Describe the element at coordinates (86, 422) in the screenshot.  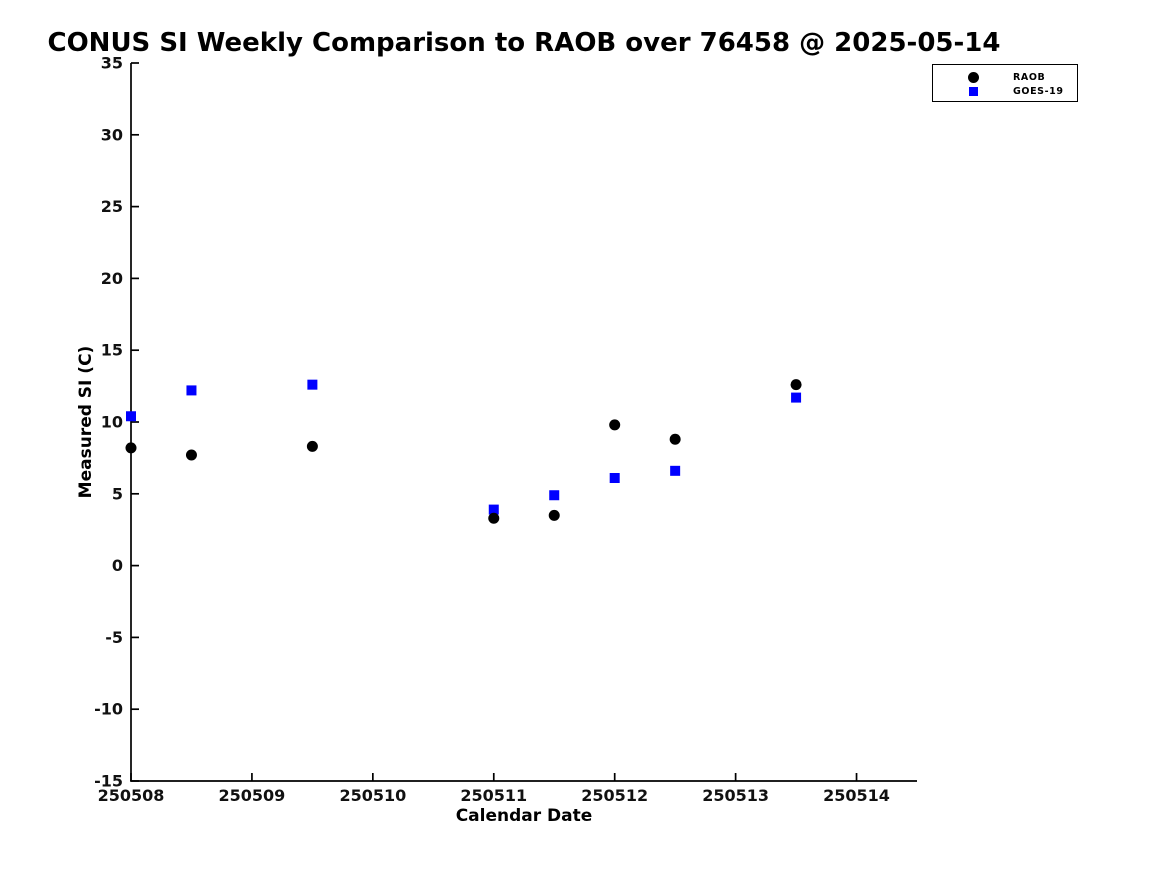
I see `y-axis-label: Measured SI (C)` at that location.